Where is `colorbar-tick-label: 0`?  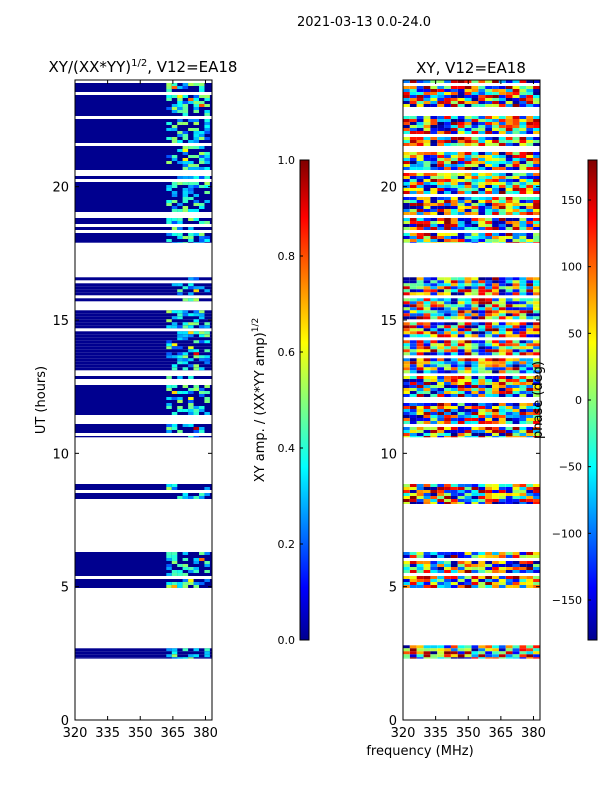 colorbar-tick-label: 0 is located at coordinates (578, 400).